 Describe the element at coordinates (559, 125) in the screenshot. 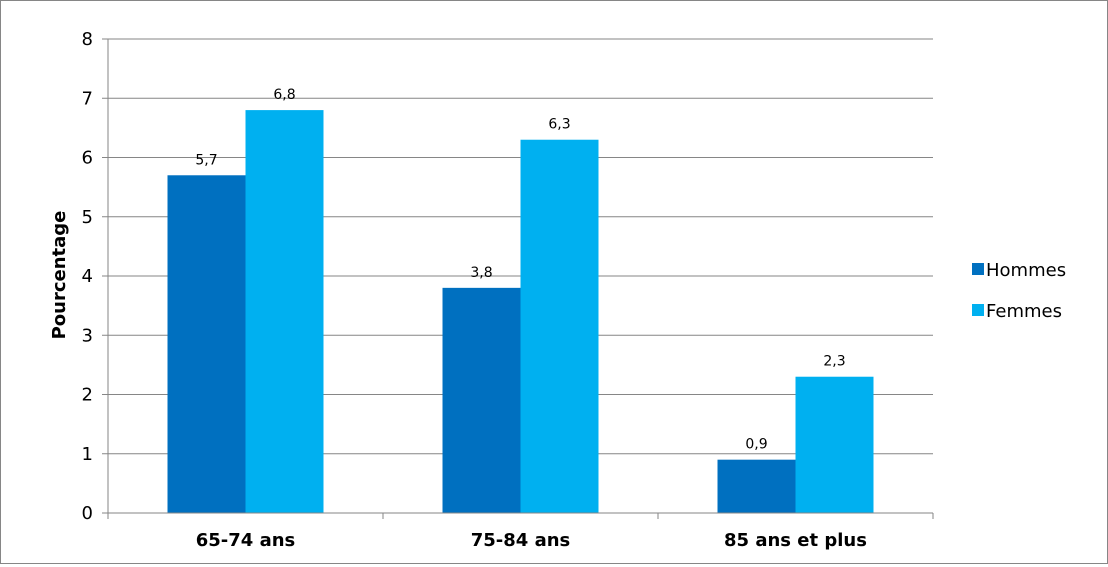

I see `data-label-femmes-1: 6,3` at that location.